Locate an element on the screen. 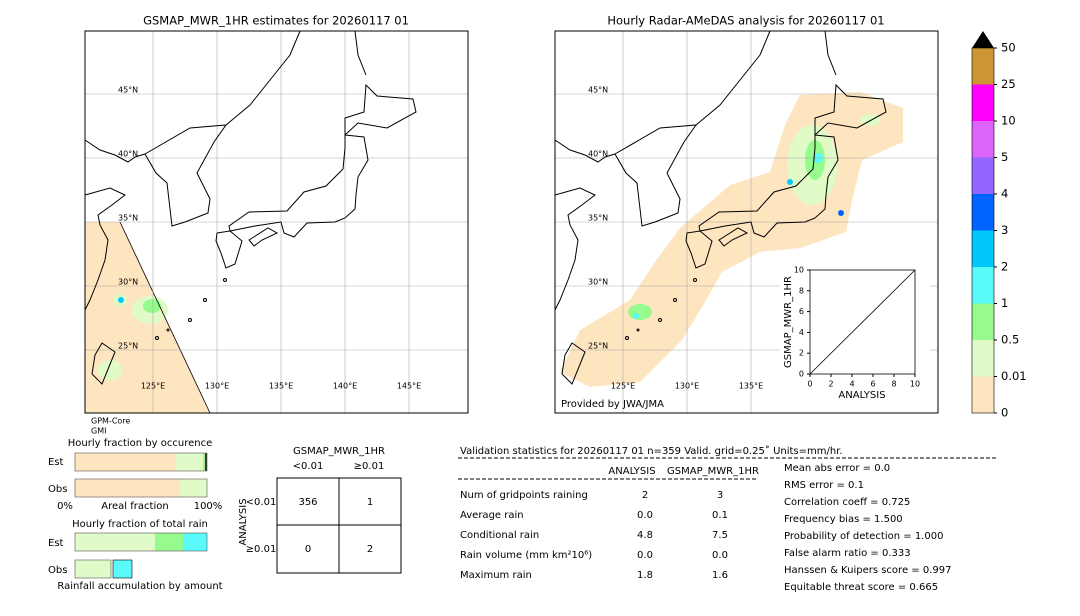  column-header: <0.01 is located at coordinates (308, 466).